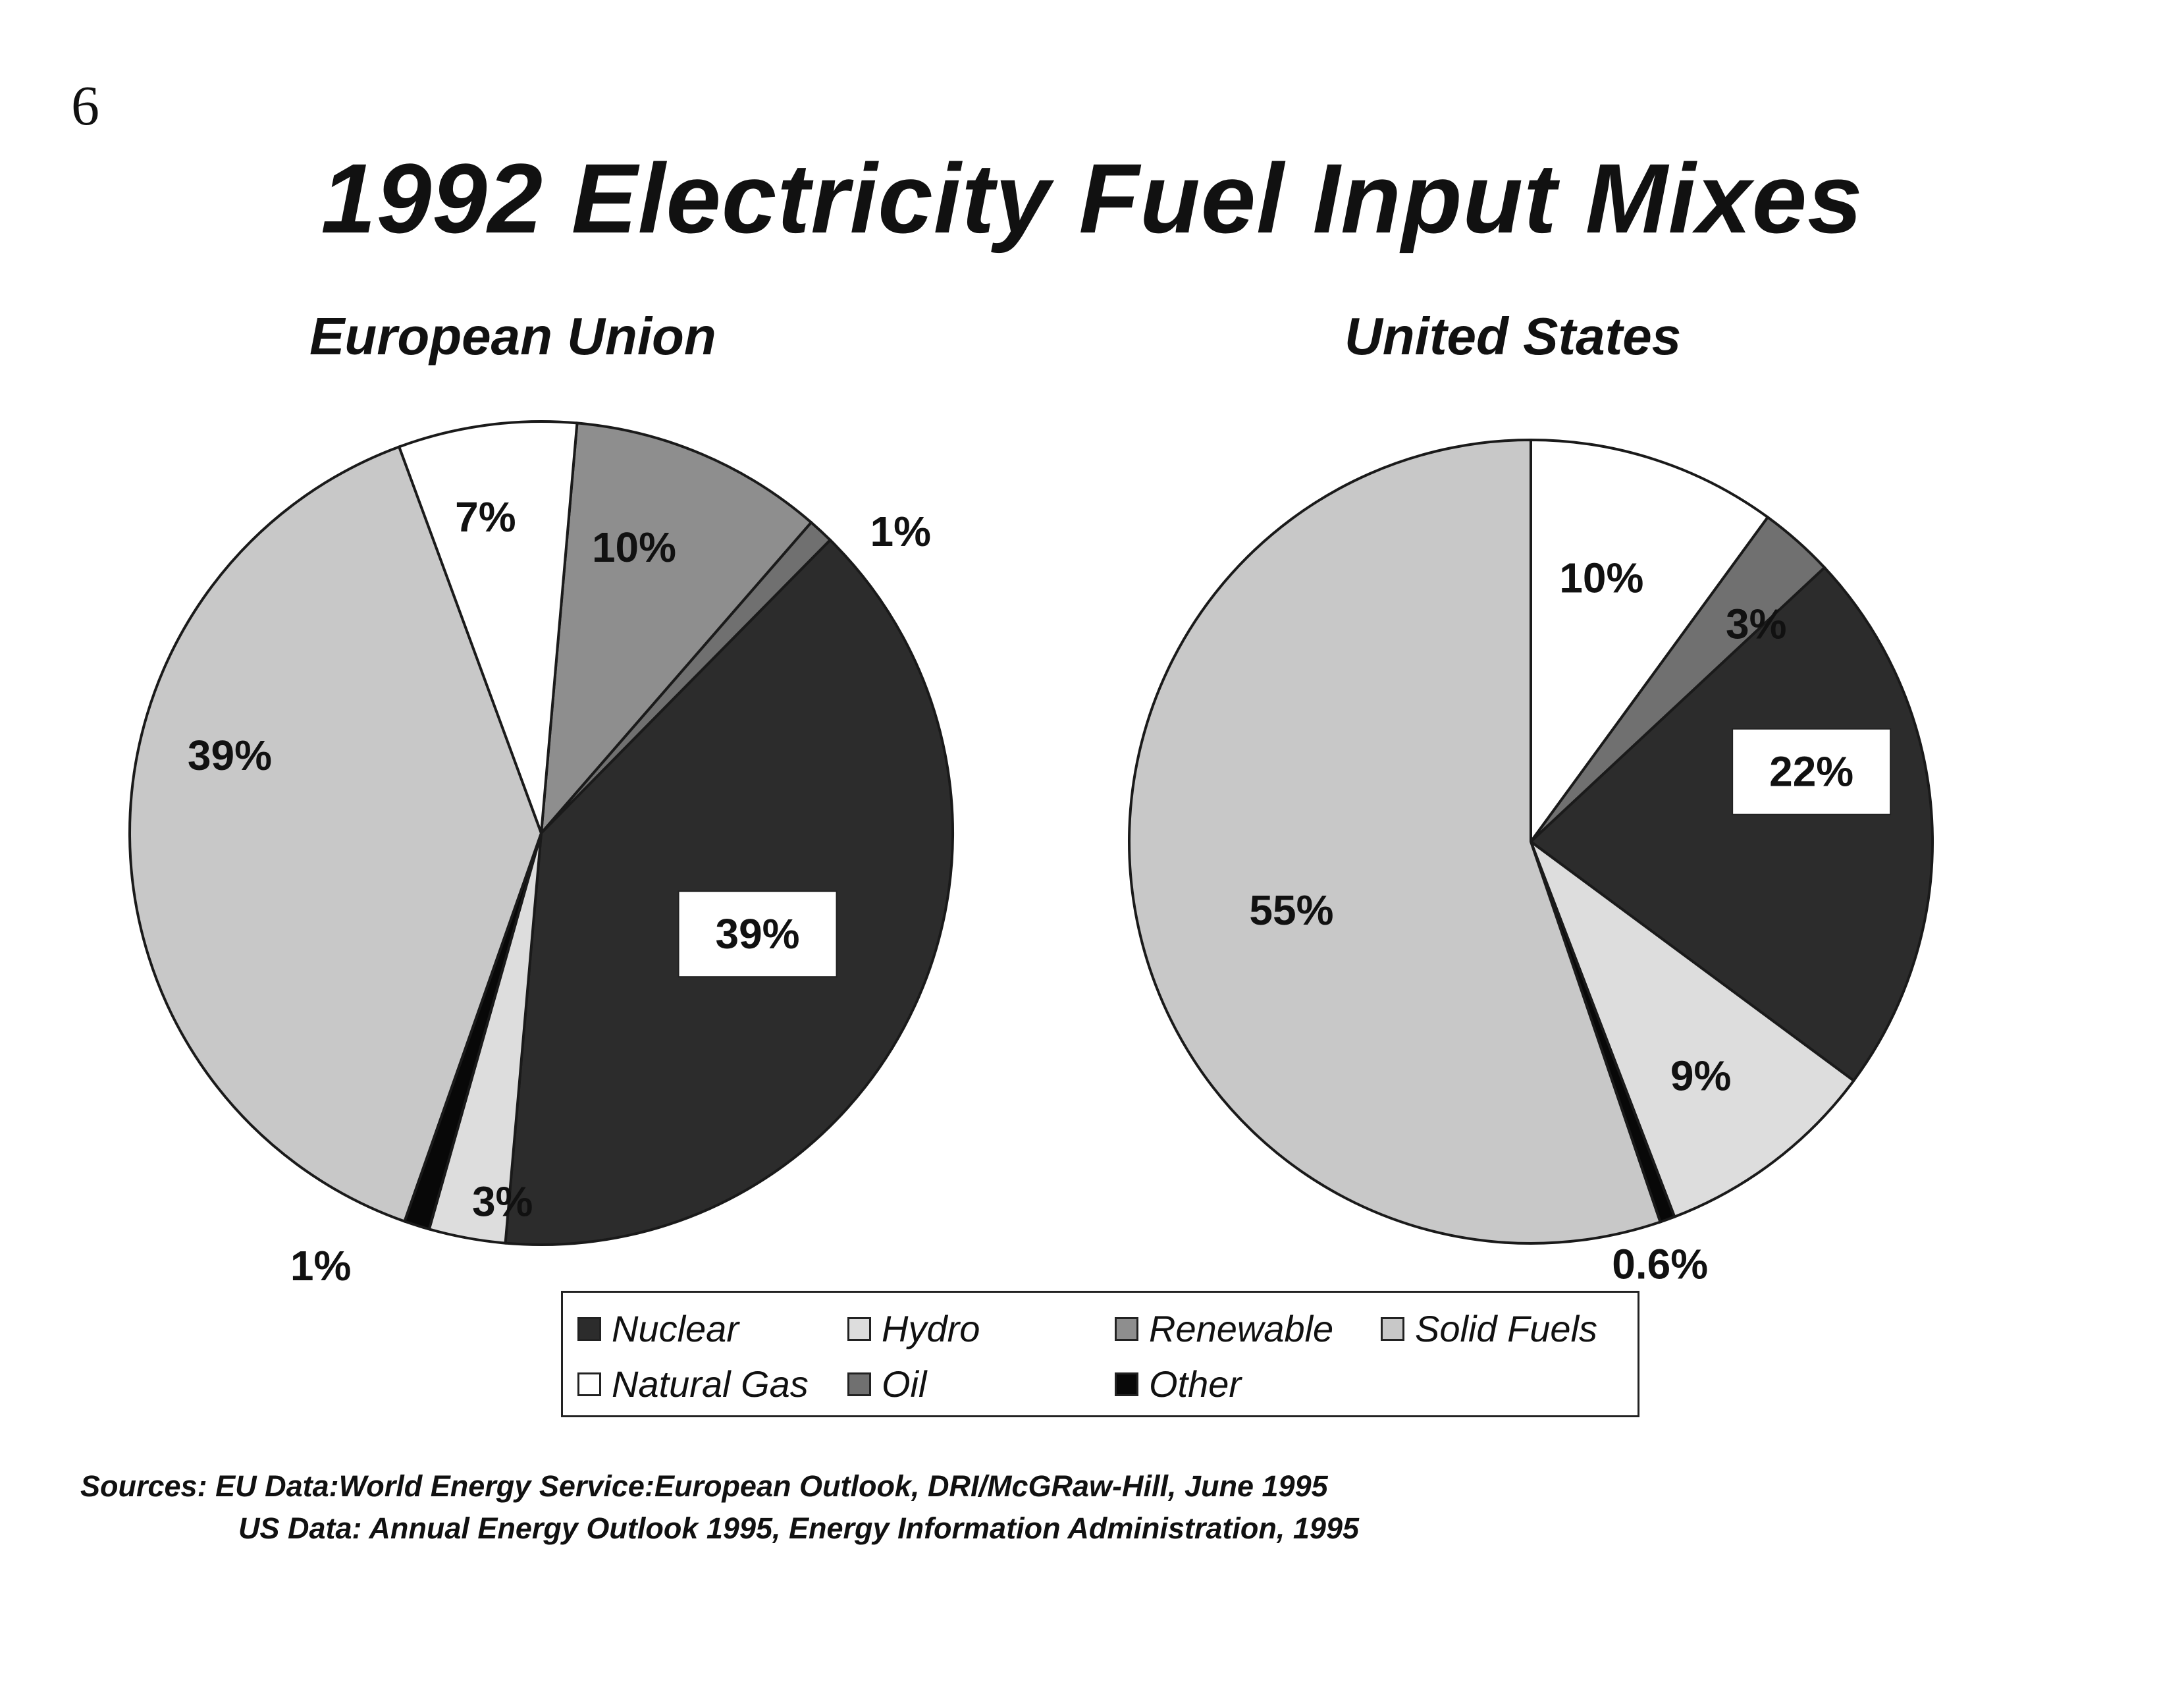 The height and width of the screenshot is (1682, 2184). I want to click on data-label-nuclear: 22%, so click(1811, 772).